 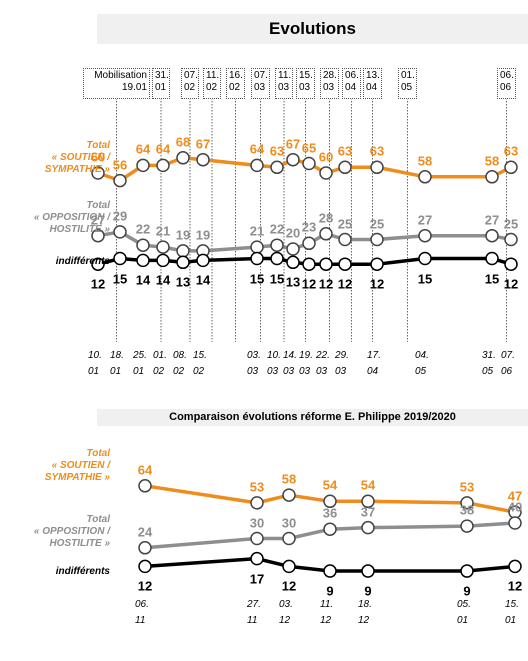 What do you see at coordinates (254, 612) in the screenshot?
I see `x-tick-label: 27. 11` at bounding box center [254, 612].